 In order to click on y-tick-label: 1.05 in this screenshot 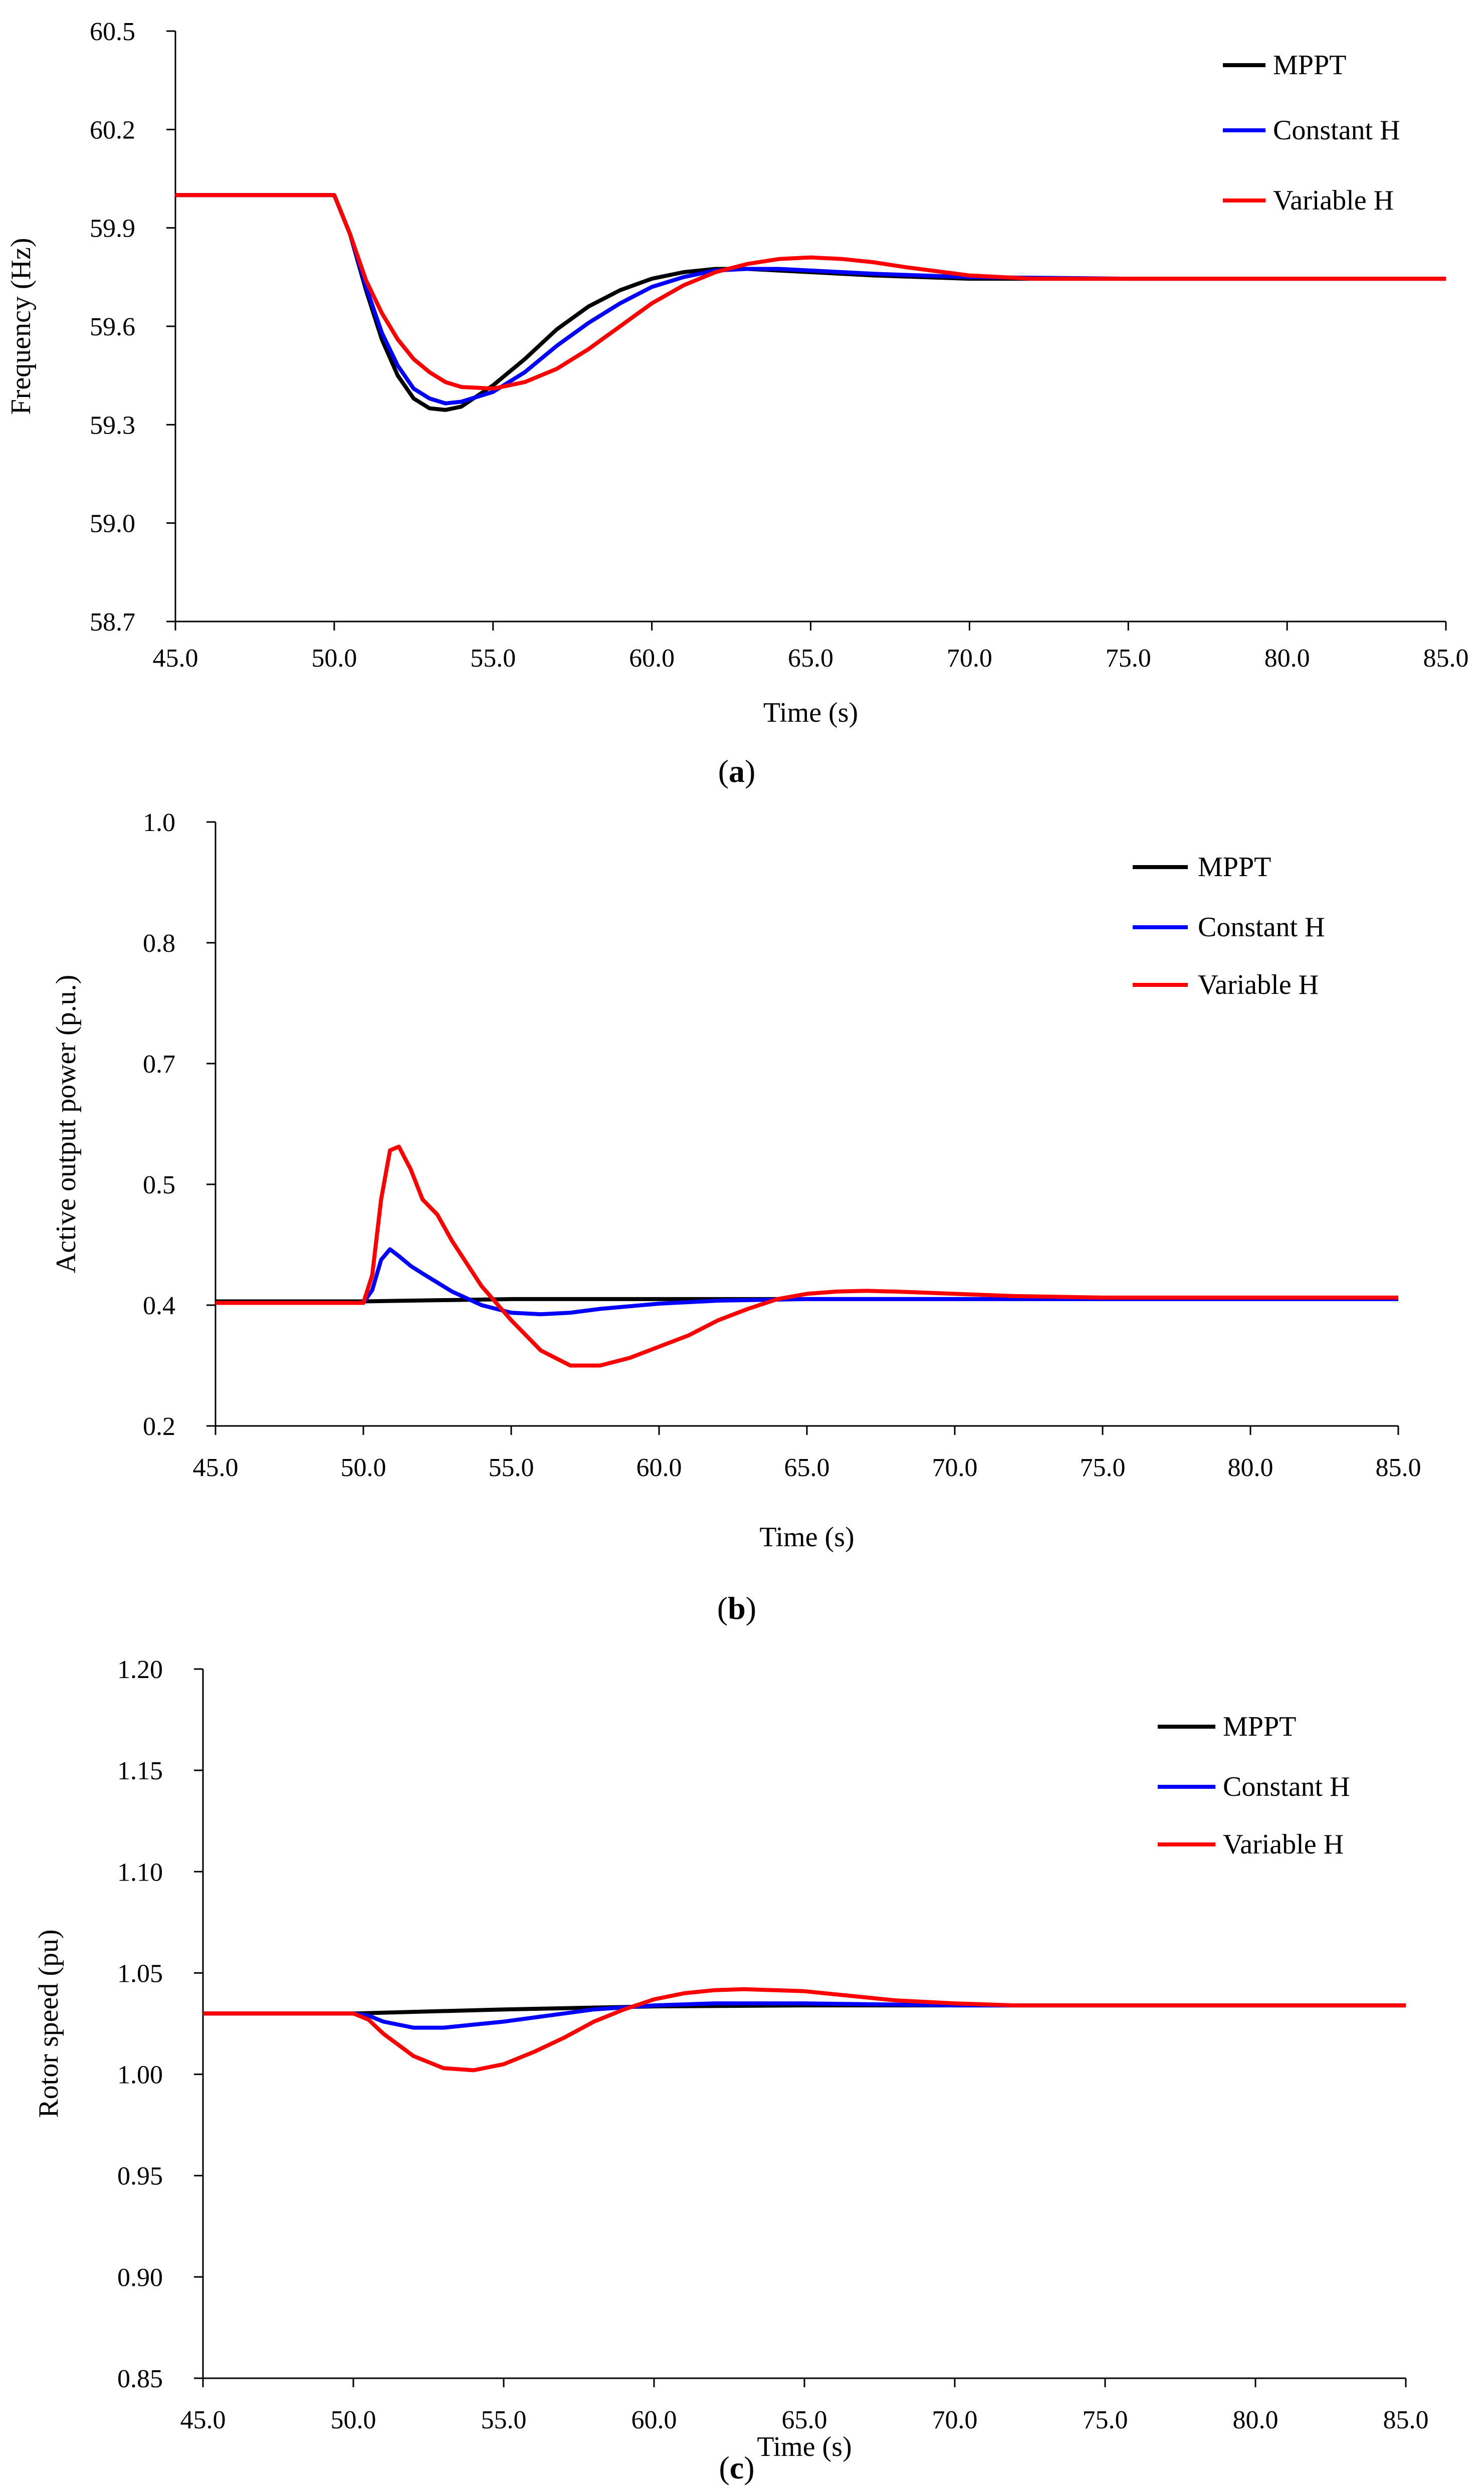, I will do `click(140, 1973)`.